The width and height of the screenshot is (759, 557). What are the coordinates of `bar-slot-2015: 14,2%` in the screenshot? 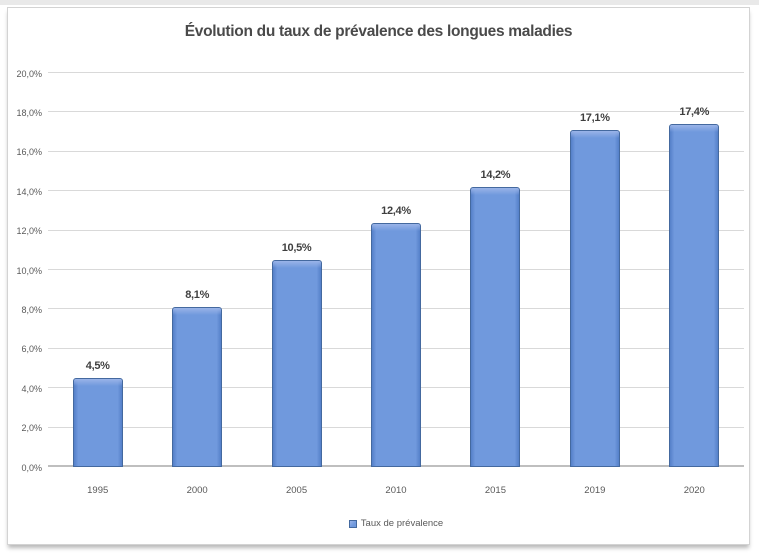 It's located at (495, 270).